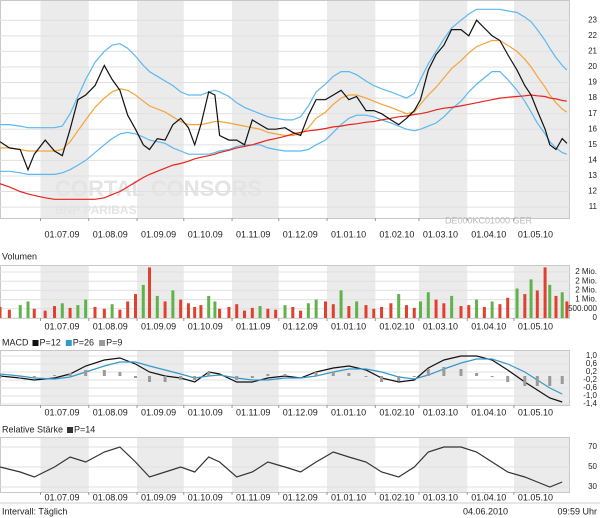 The width and height of the screenshot is (600, 518). I want to click on y-tick-label: -1,0, so click(590, 395).